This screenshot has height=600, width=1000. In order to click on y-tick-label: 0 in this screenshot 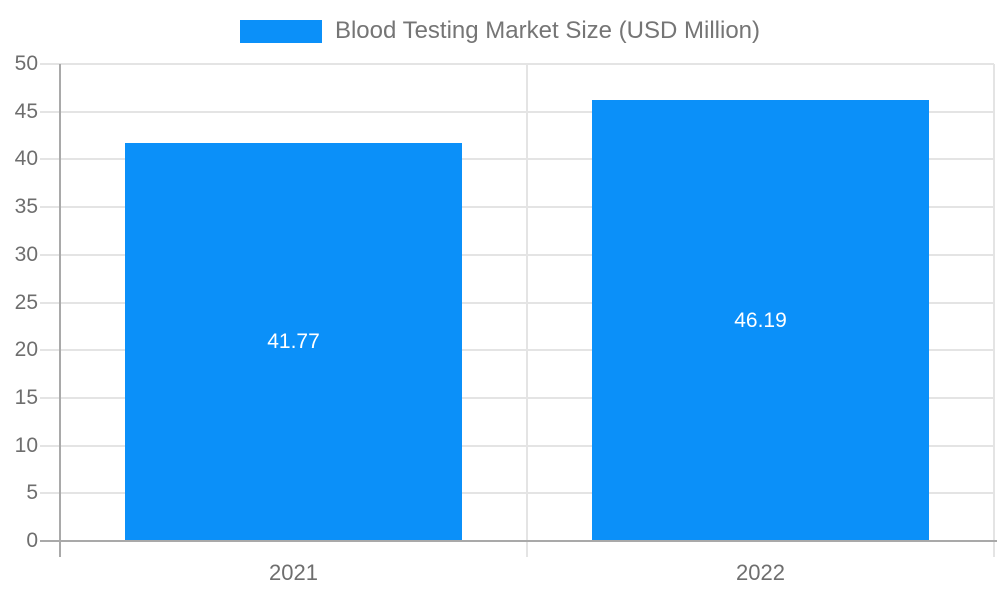, I will do `click(32, 540)`.